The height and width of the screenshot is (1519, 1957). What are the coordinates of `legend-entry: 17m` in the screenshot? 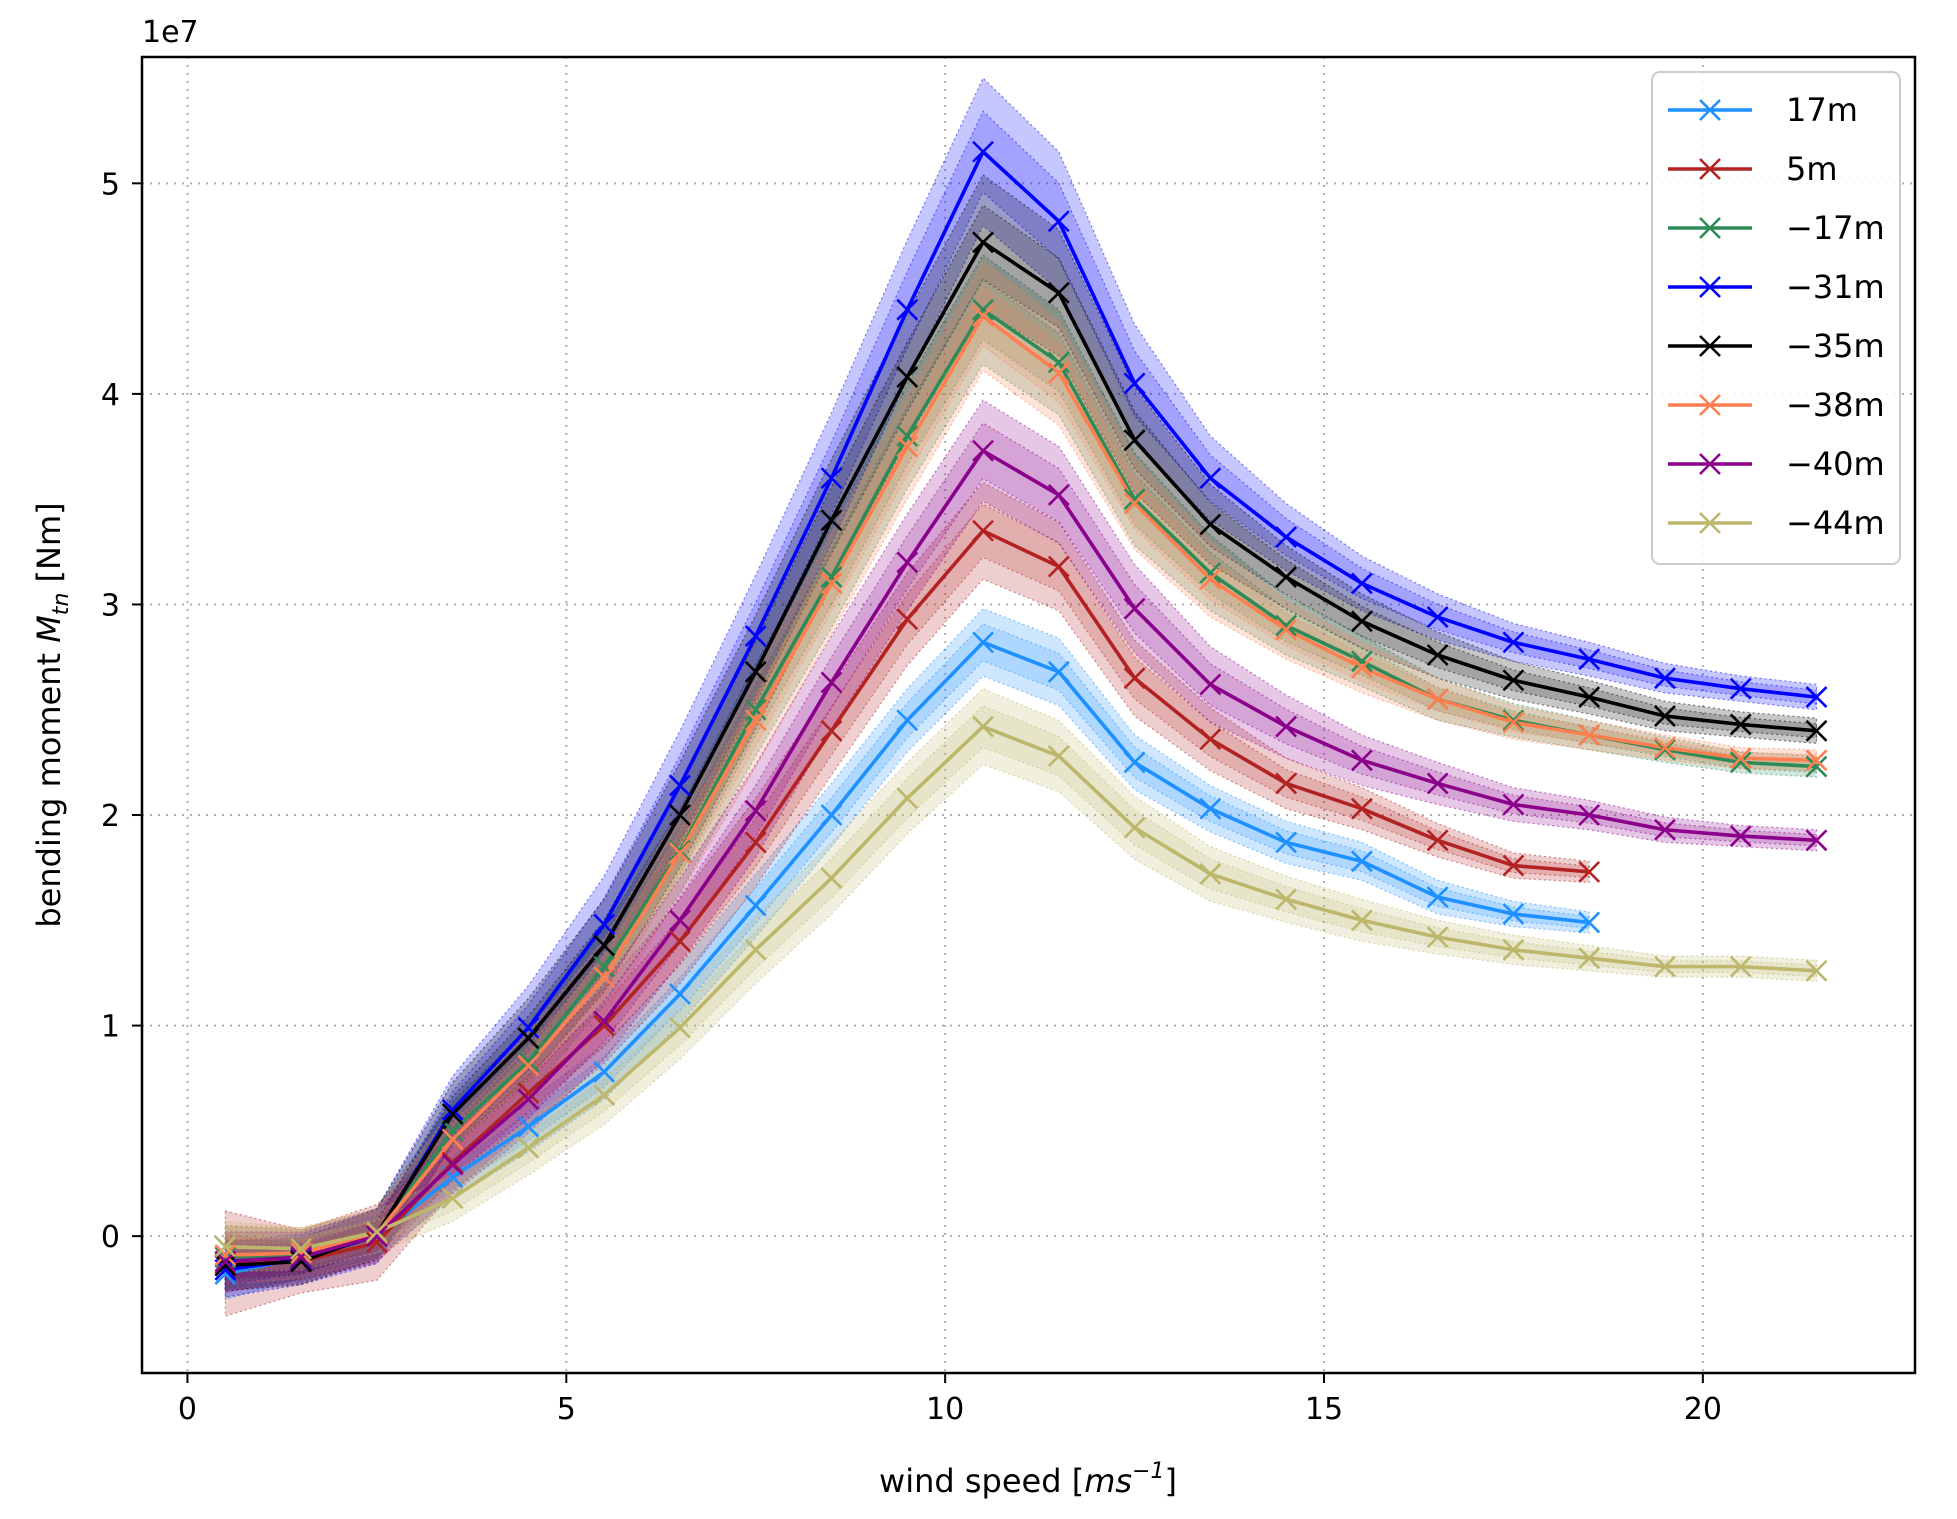 It's located at (1763, 110).